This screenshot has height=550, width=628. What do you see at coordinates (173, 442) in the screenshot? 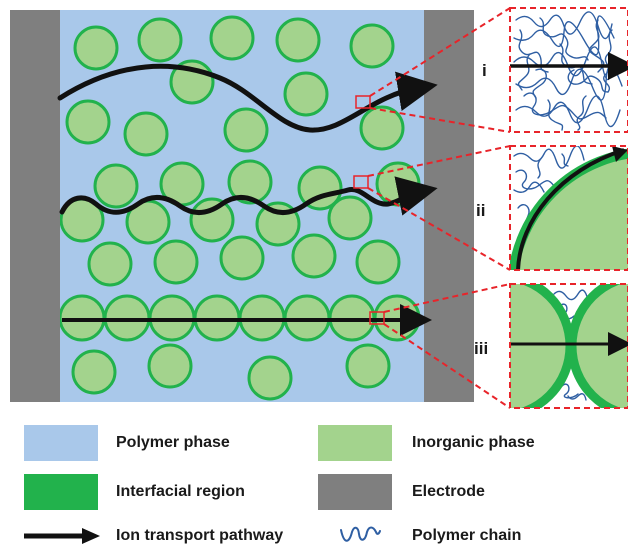
I see `legend-label-polymer-phase: Polymer phase` at bounding box center [173, 442].